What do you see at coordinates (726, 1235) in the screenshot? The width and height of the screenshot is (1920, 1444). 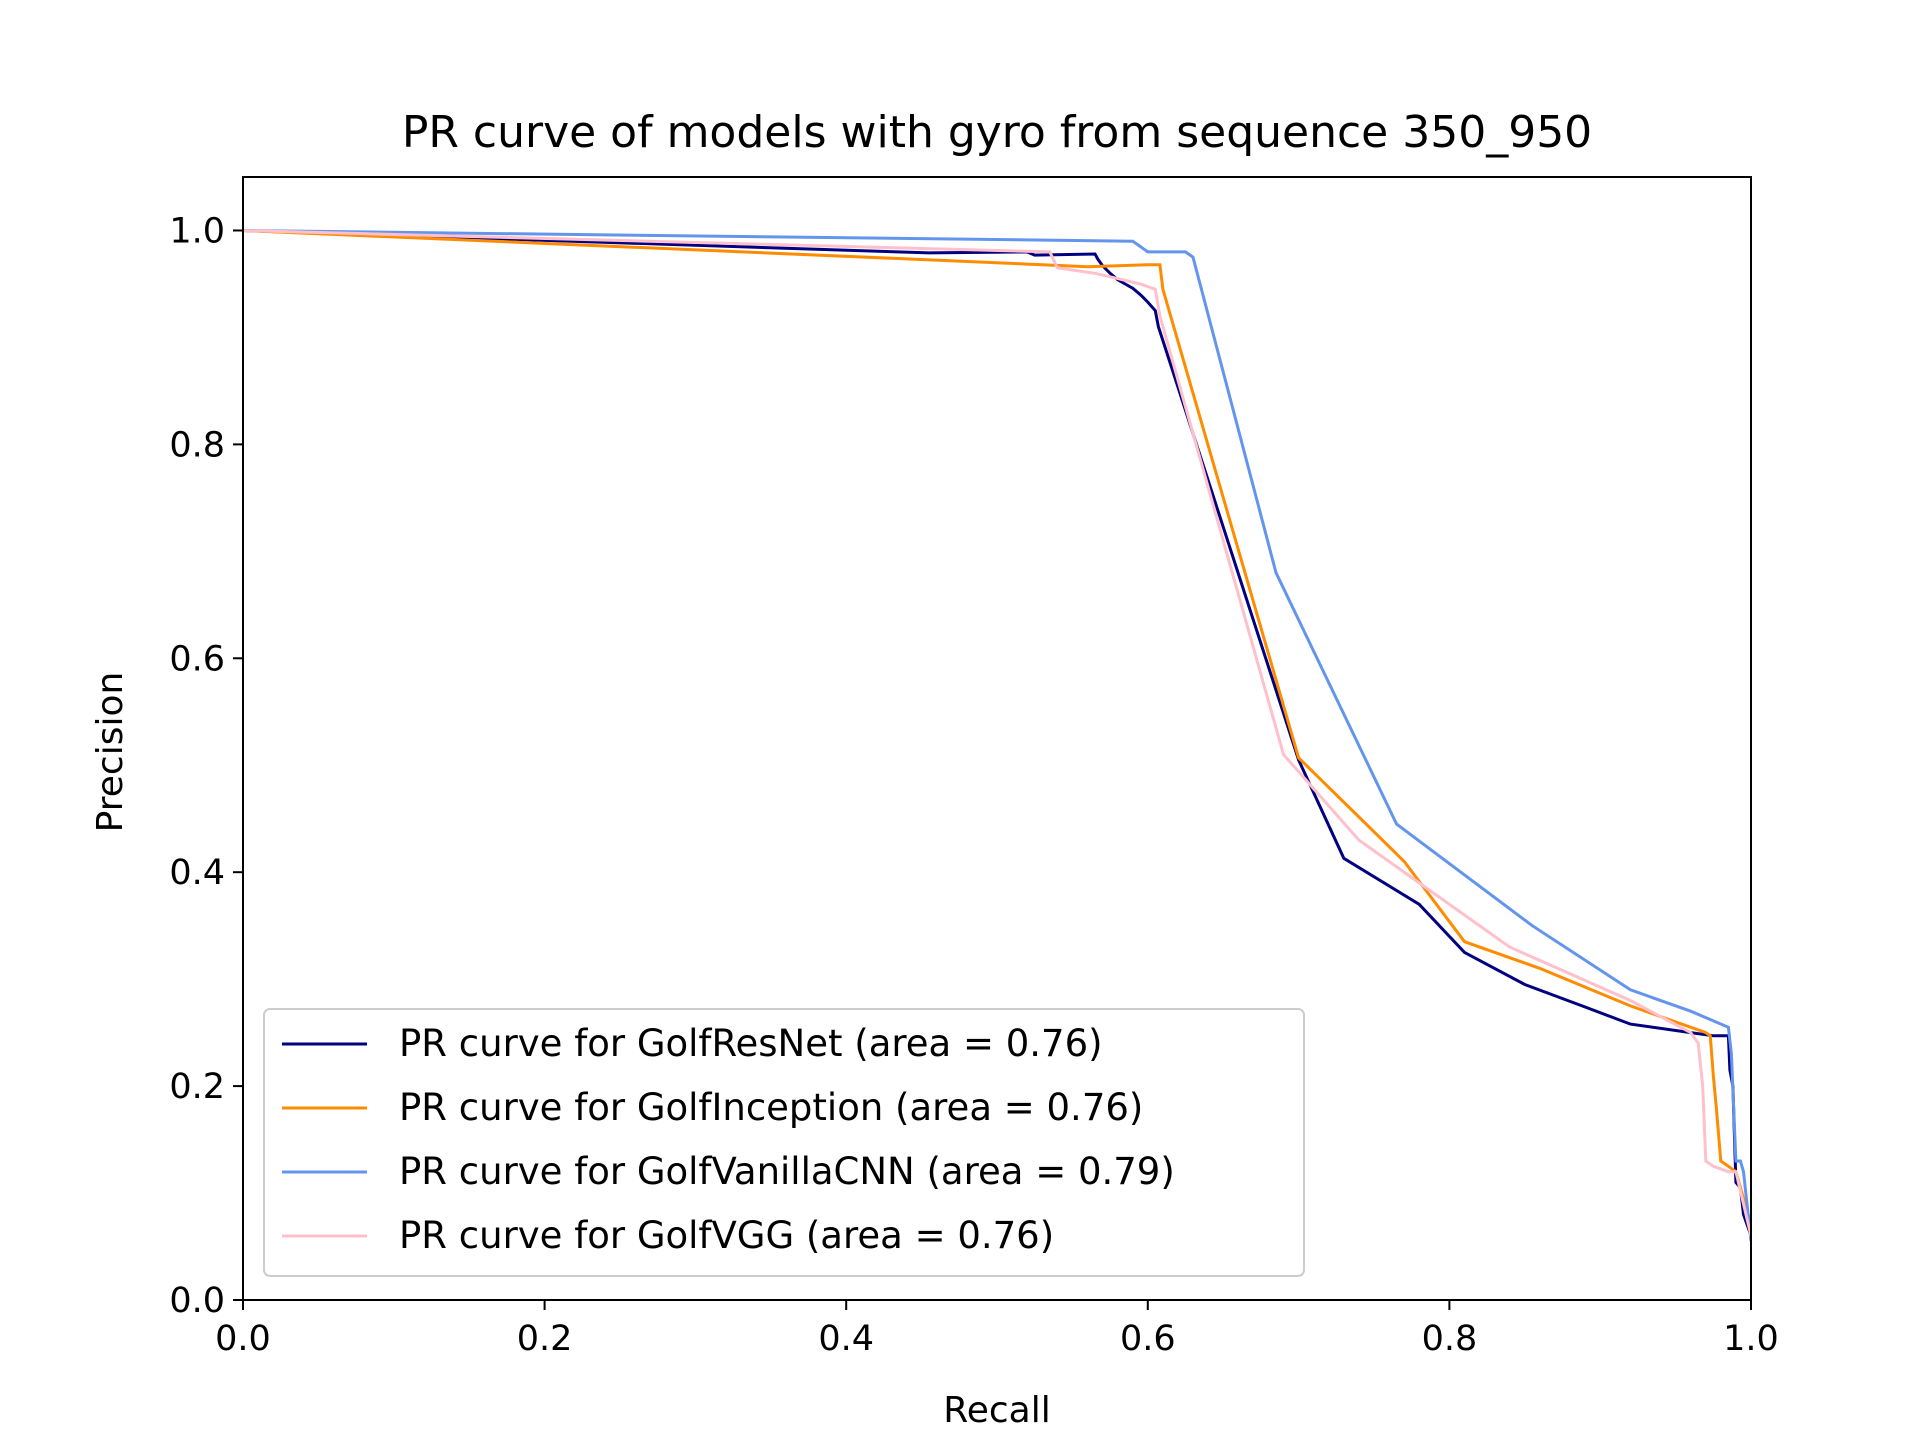 I see `legend-label-3: PR curve for GolfVGG (area = 0.76)` at bounding box center [726, 1235].